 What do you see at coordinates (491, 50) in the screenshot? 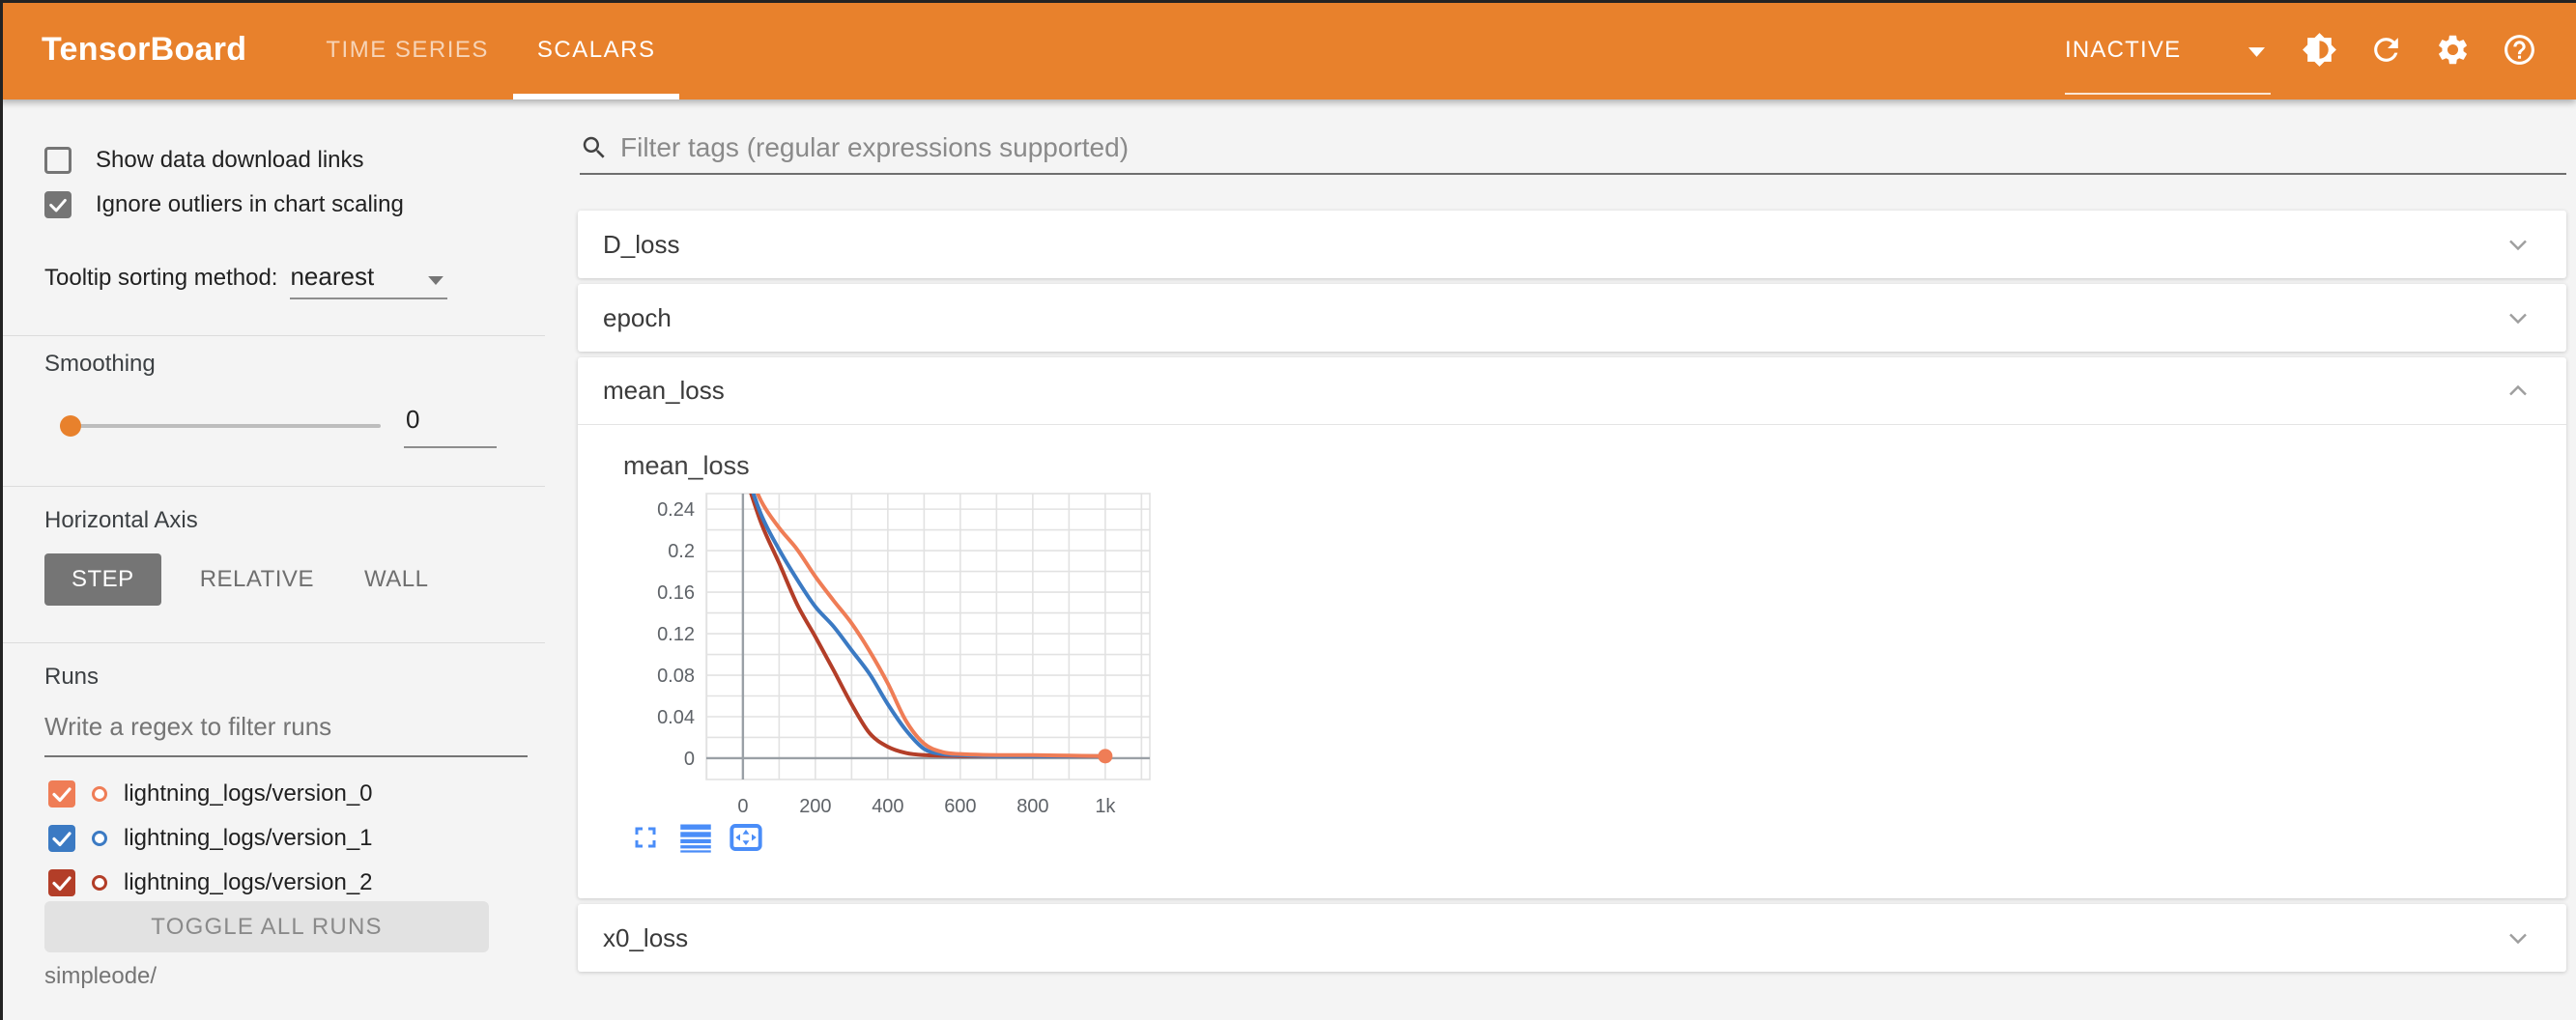
I see `header-tabs: TIME SERIES SCALARS` at bounding box center [491, 50].